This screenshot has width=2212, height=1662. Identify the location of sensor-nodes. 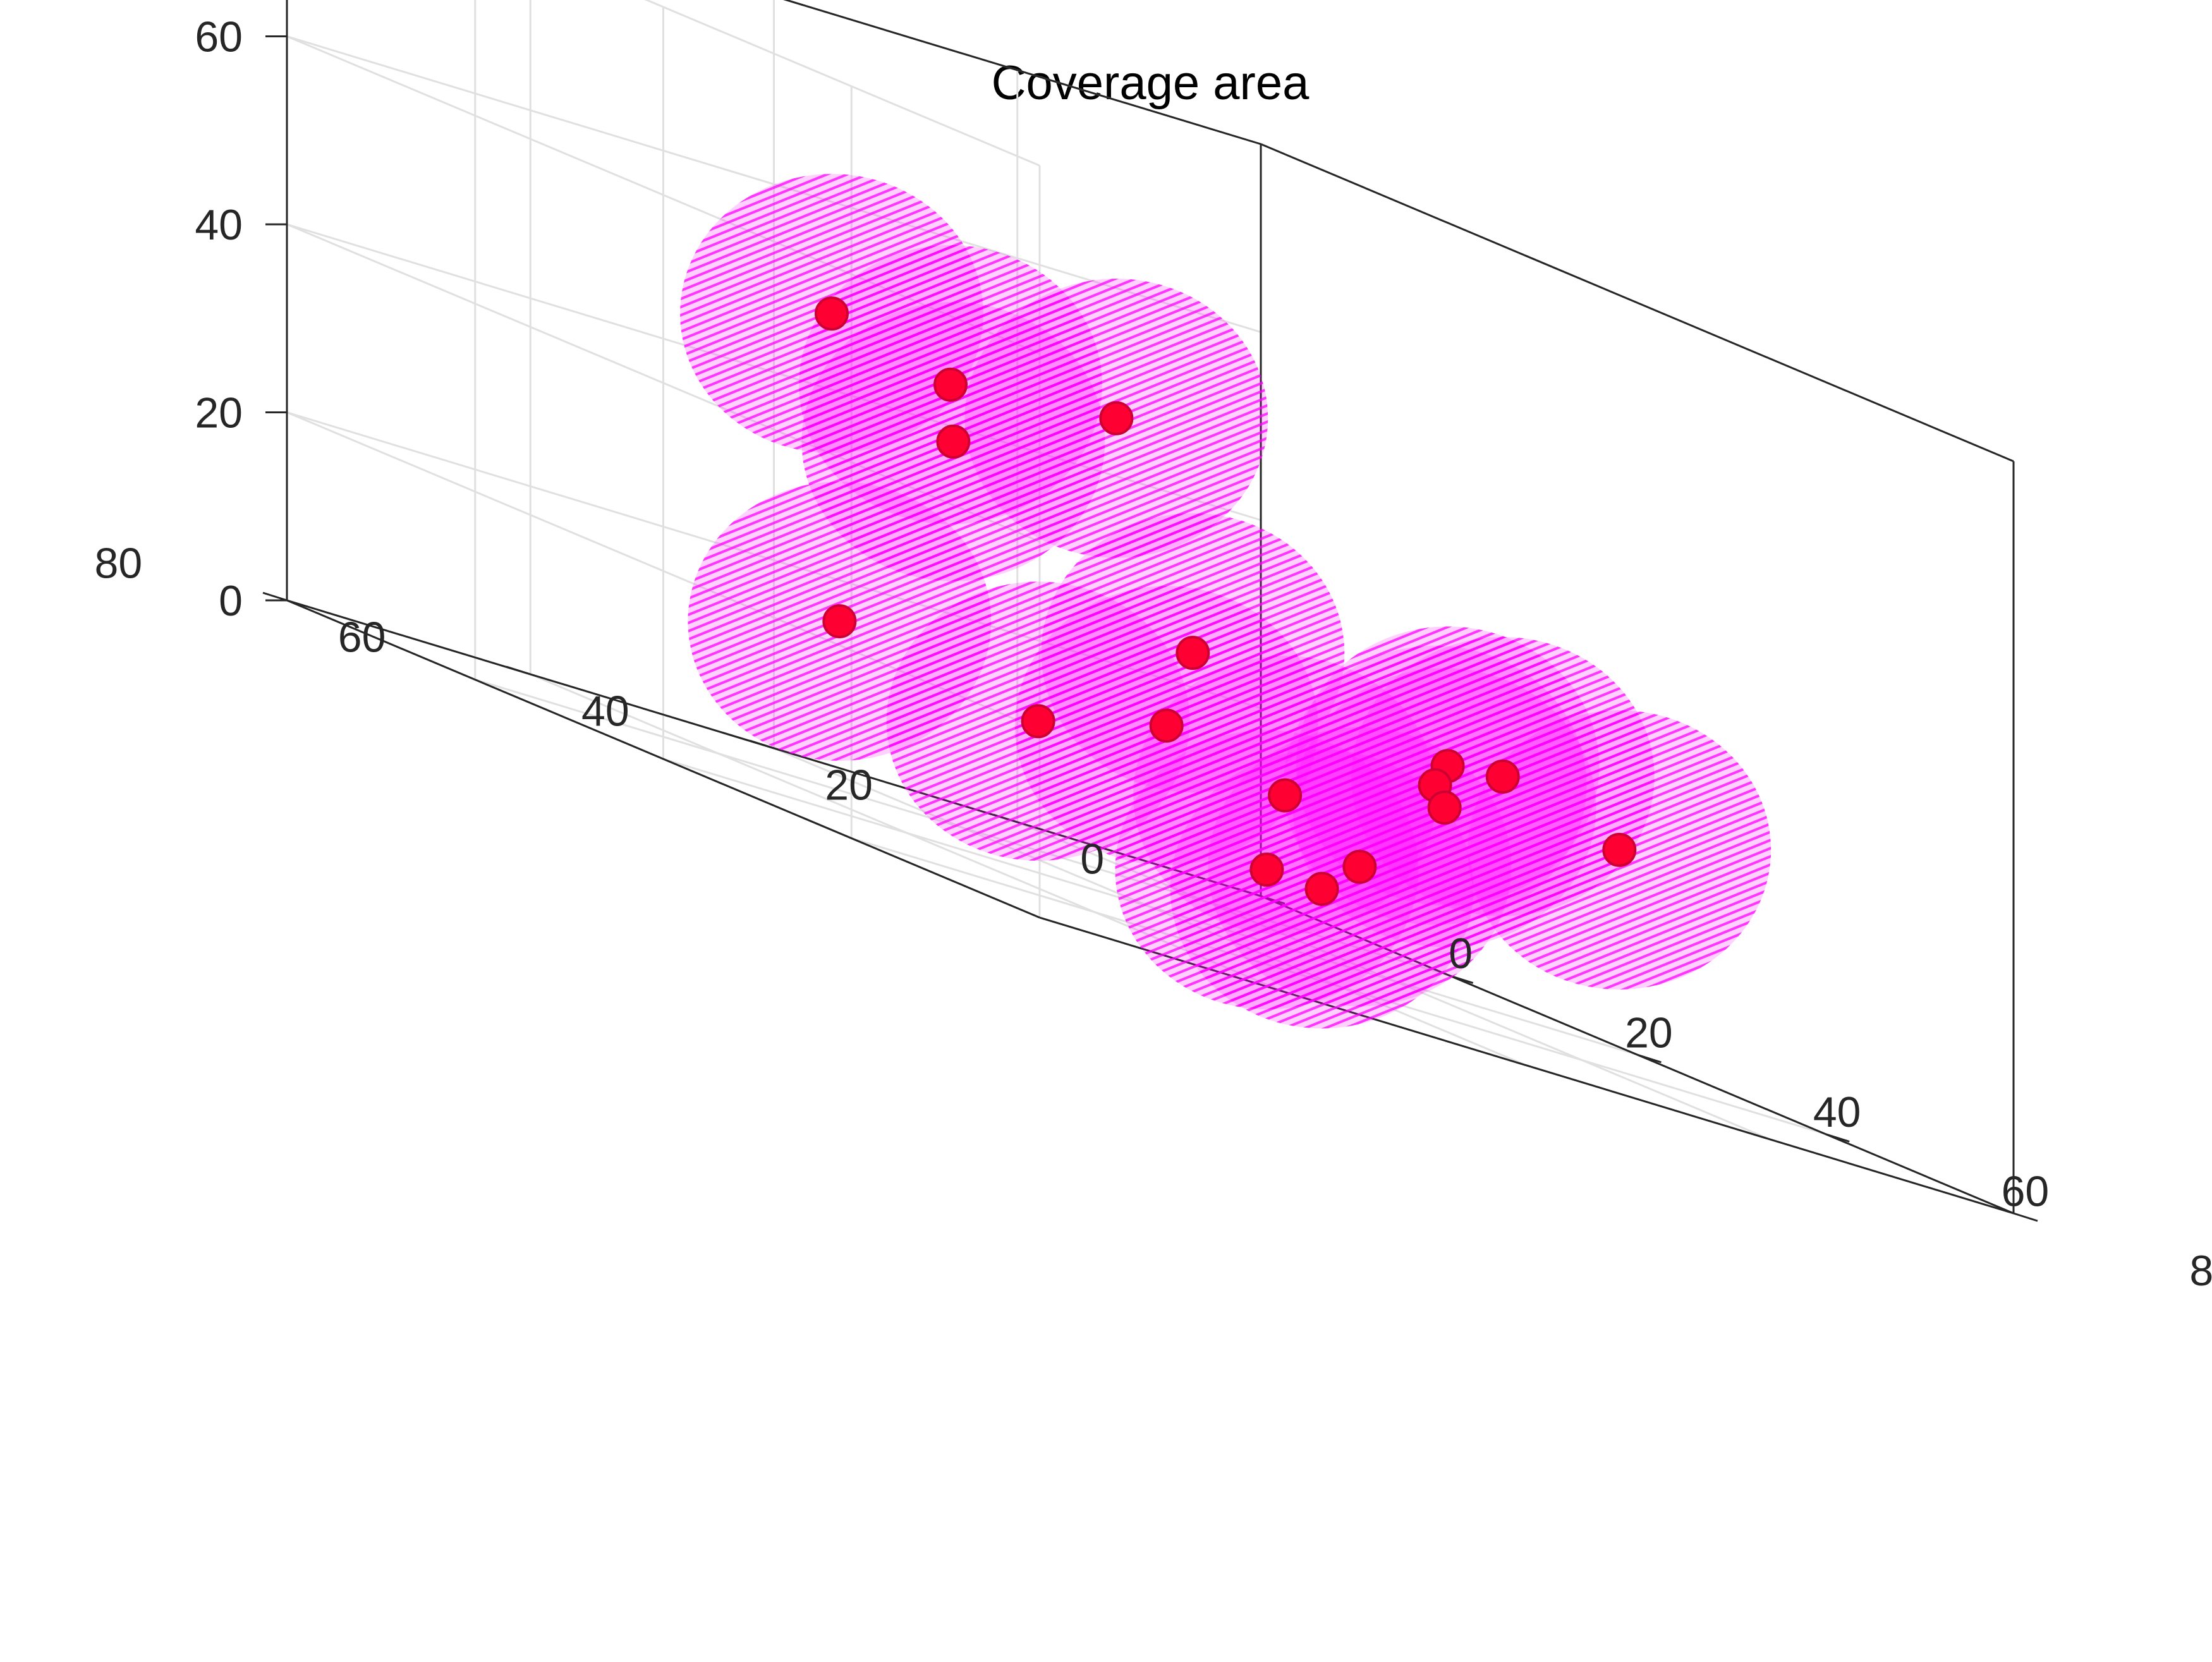
(1225, 601).